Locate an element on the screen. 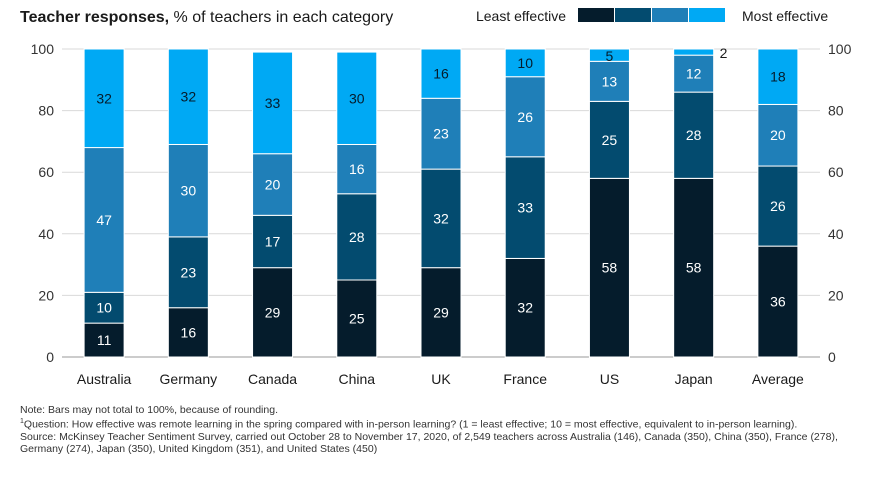 The height and width of the screenshot is (481, 870). y-tick-label-right: 80 is located at coordinates (836, 111).